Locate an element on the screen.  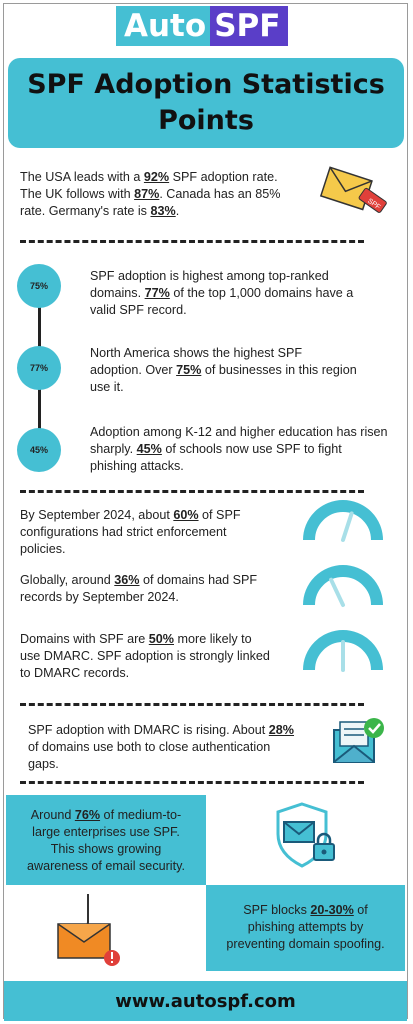
website-url: www.autospf.com is located at coordinates (205, 1001).